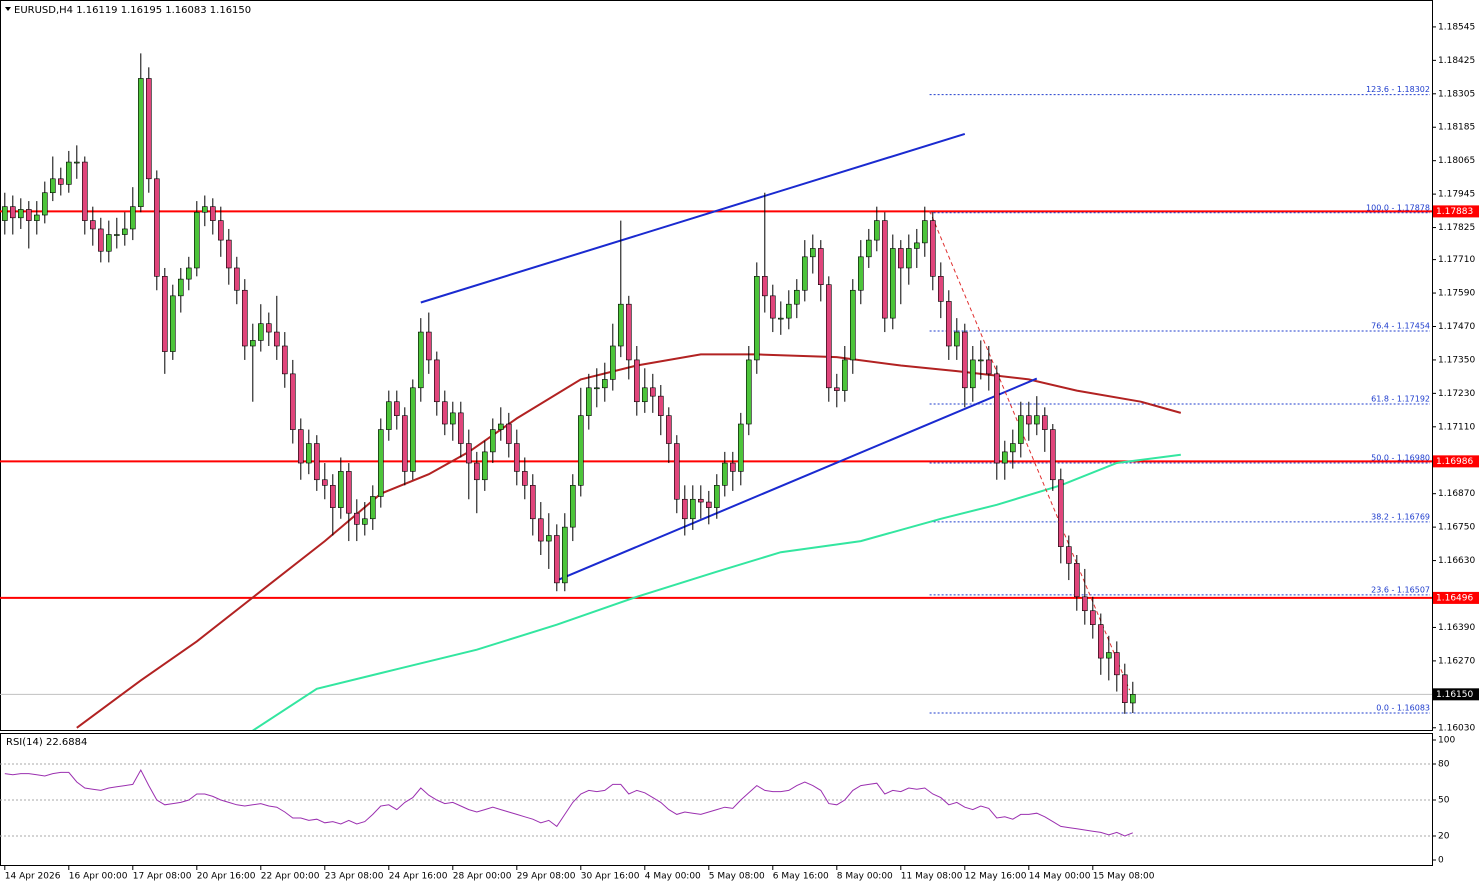 The width and height of the screenshot is (1479, 888). What do you see at coordinates (1456, 128) in the screenshot?
I see `y-tick-label: 1.18185` at bounding box center [1456, 128].